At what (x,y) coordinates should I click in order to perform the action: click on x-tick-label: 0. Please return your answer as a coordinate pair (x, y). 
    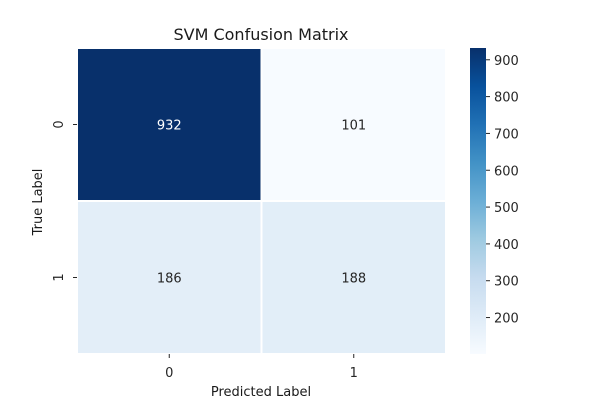
    Looking at the image, I should click on (169, 373).